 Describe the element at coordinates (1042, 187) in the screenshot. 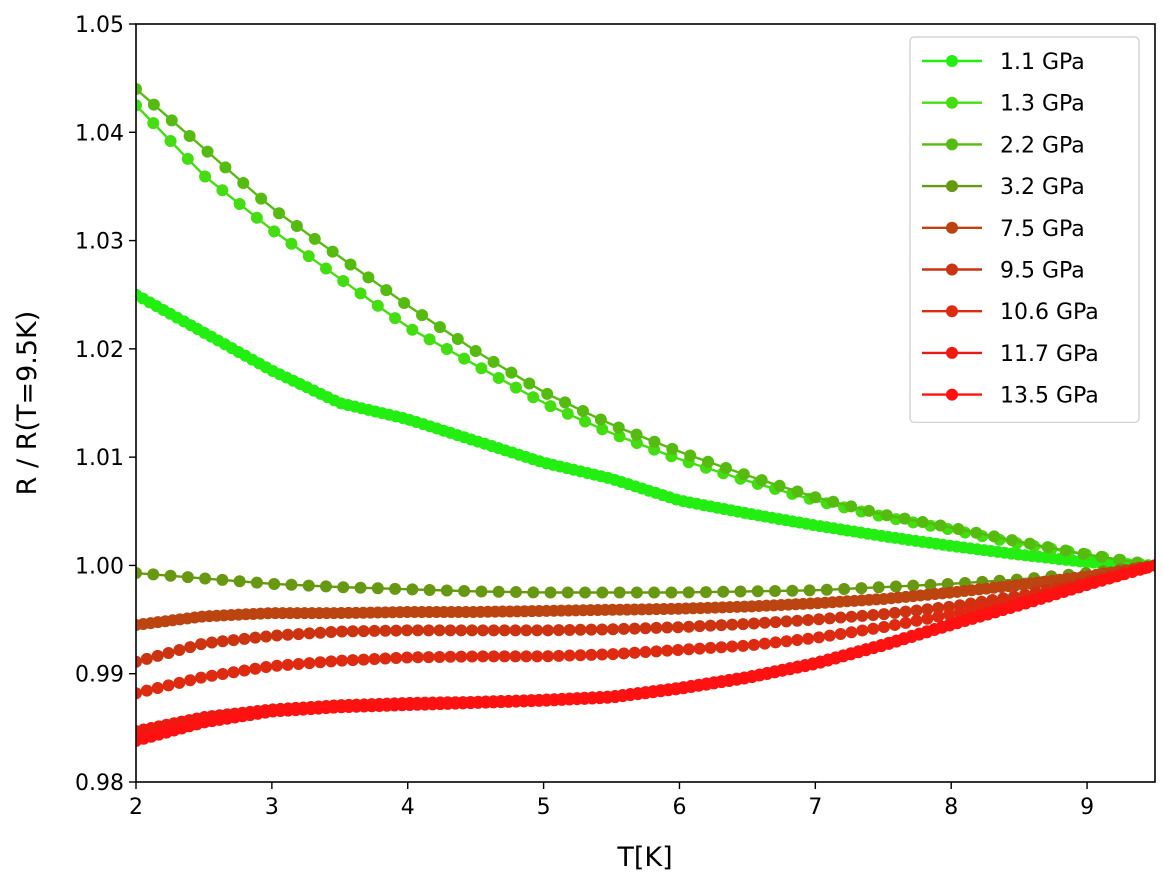

I see `legend-label: 3.2 GPa` at that location.